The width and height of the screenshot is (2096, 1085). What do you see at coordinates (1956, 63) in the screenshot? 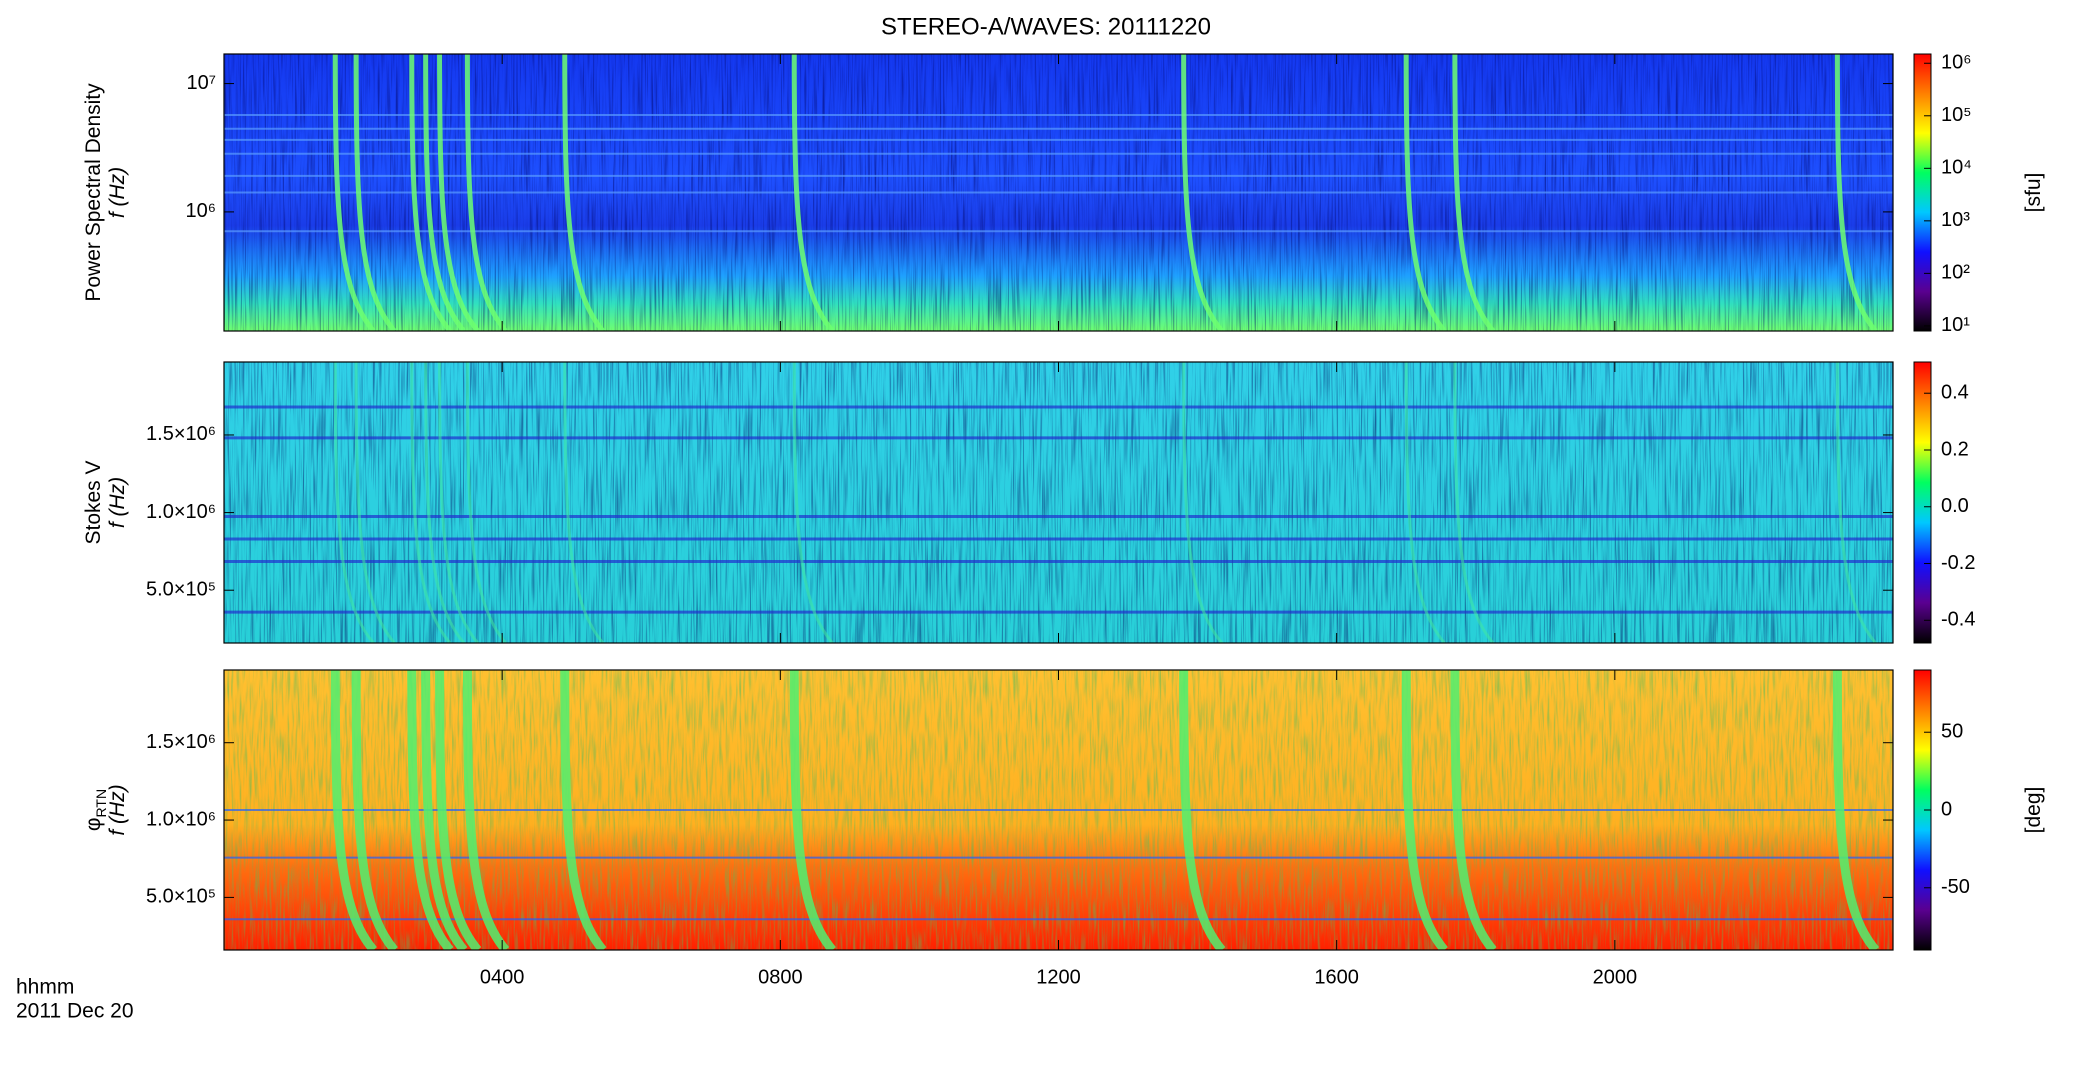
I see `colorbar-tick-label: 10⁶` at bounding box center [1956, 63].